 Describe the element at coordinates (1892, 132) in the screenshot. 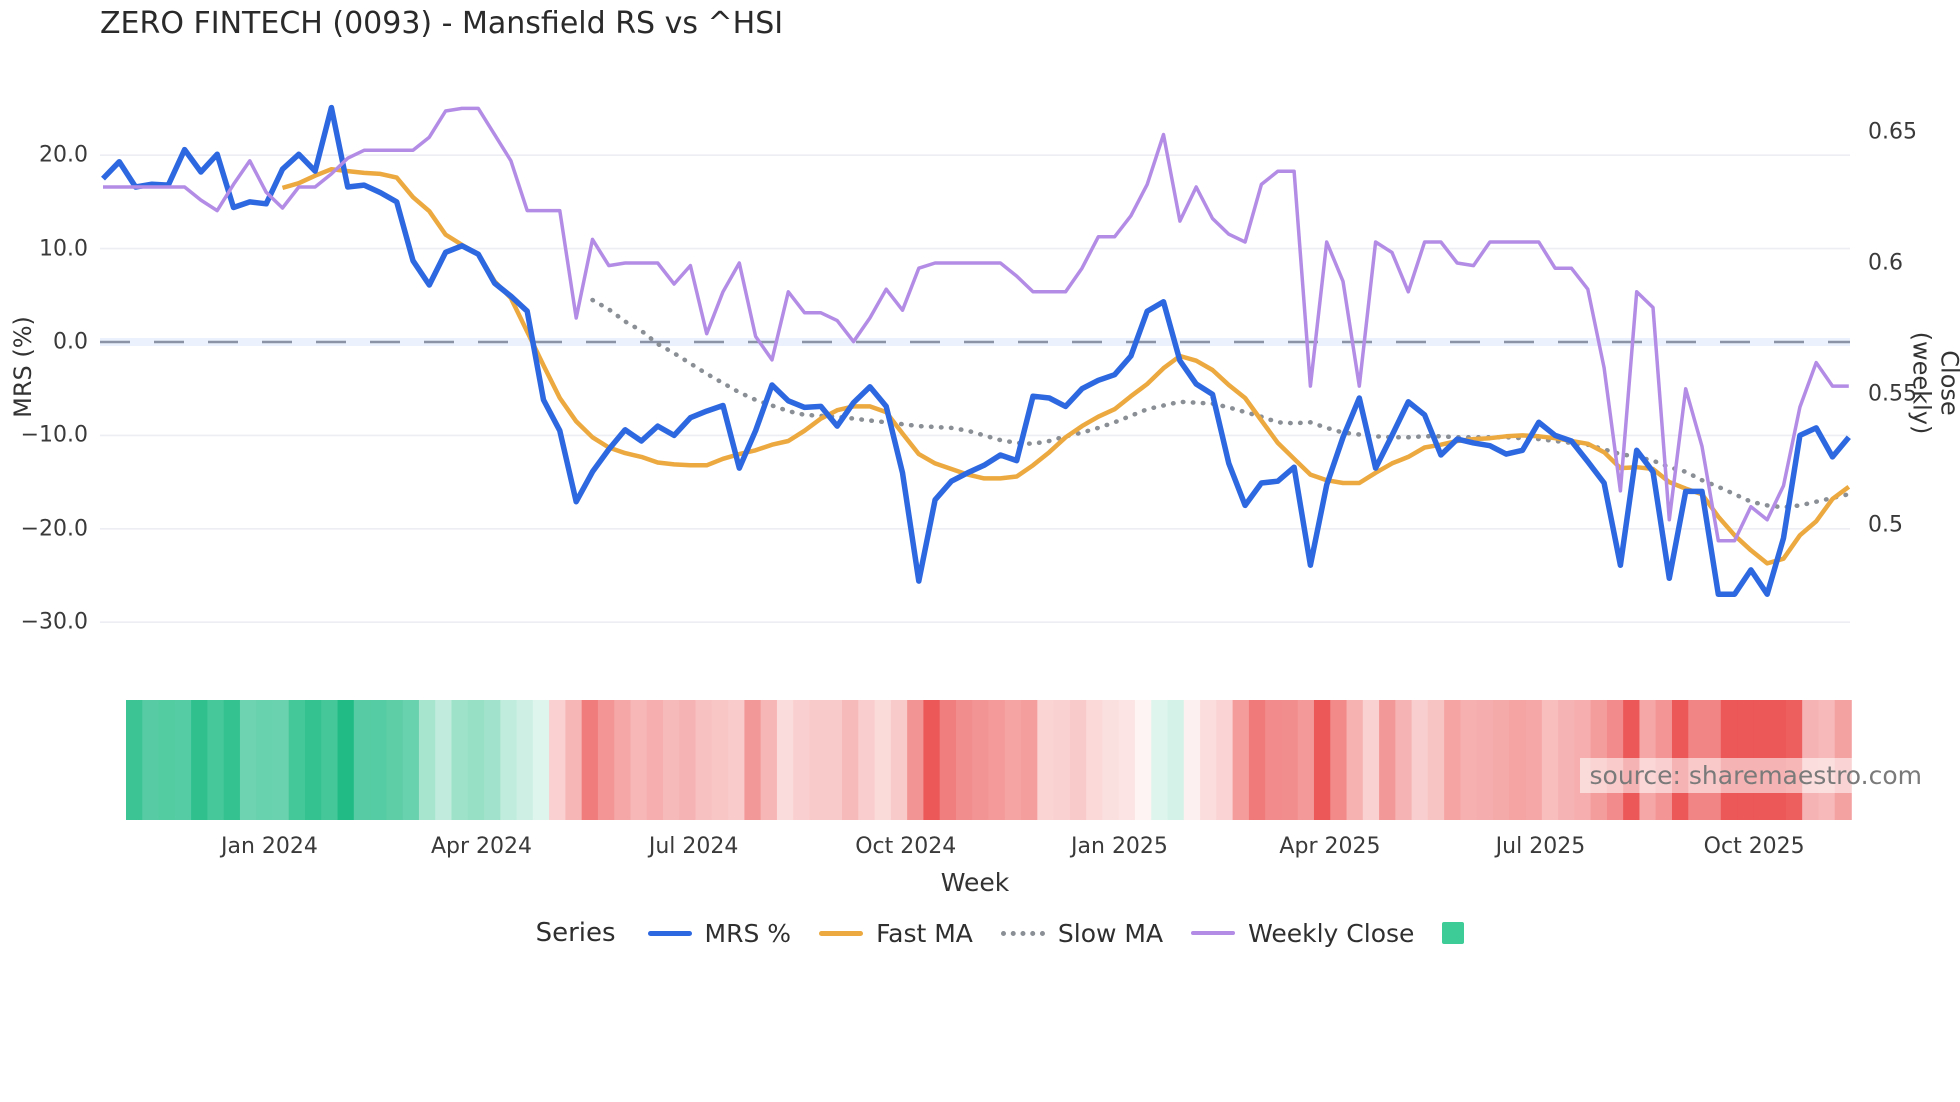

I see `y-tick-label-right: 0.65` at that location.